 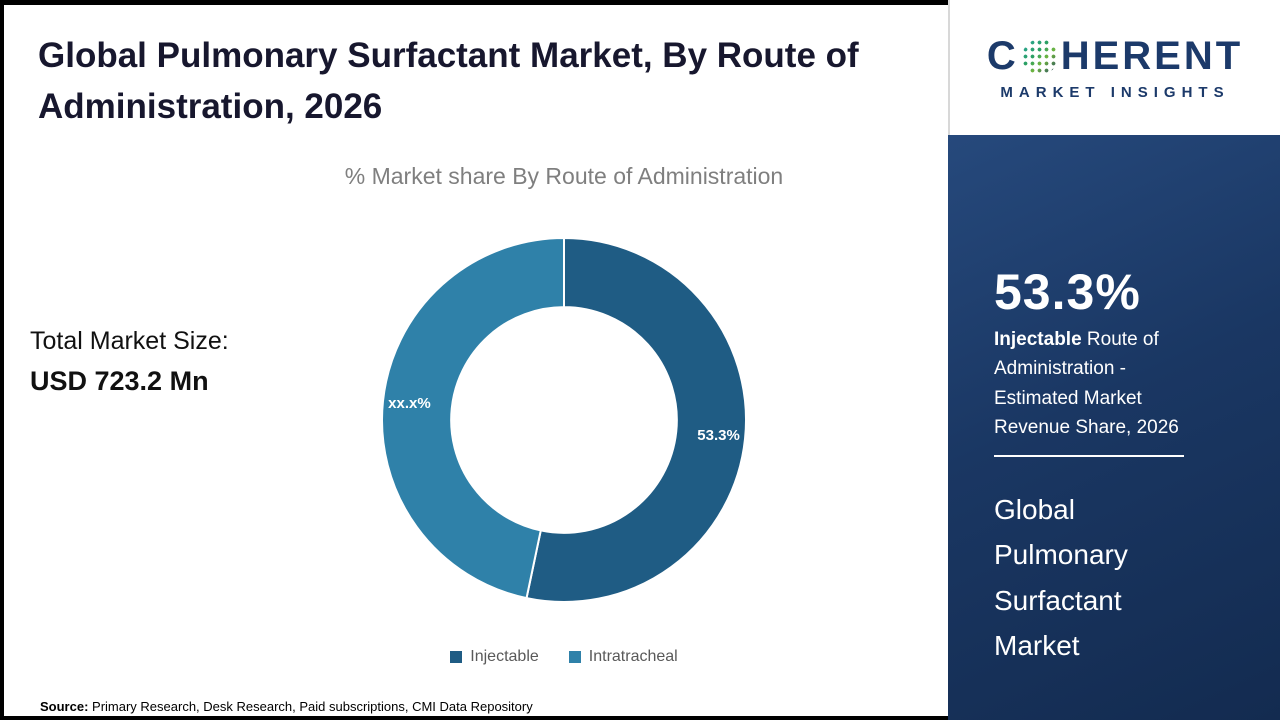 I want to click on legend-label-intratracheal: Intratracheal, so click(x=633, y=656).